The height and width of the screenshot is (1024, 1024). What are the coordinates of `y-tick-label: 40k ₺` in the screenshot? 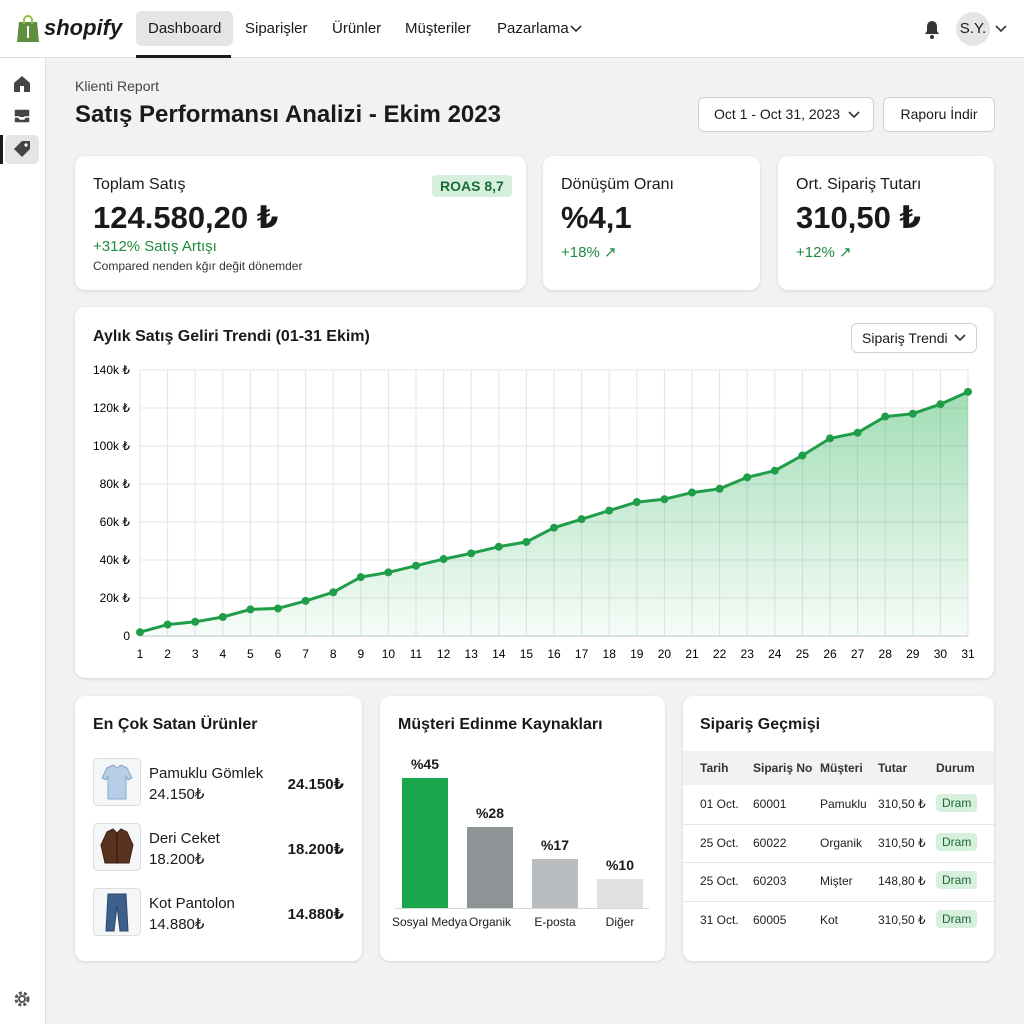 It's located at (115, 560).